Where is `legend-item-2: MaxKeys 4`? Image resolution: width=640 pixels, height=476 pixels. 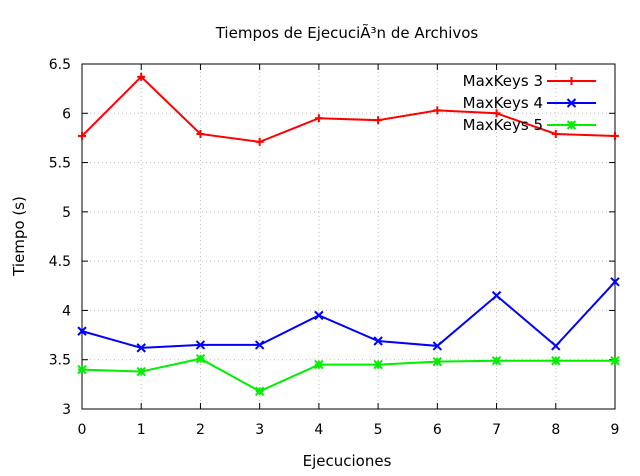 legend-item-2: MaxKeys 4 is located at coordinates (529, 103).